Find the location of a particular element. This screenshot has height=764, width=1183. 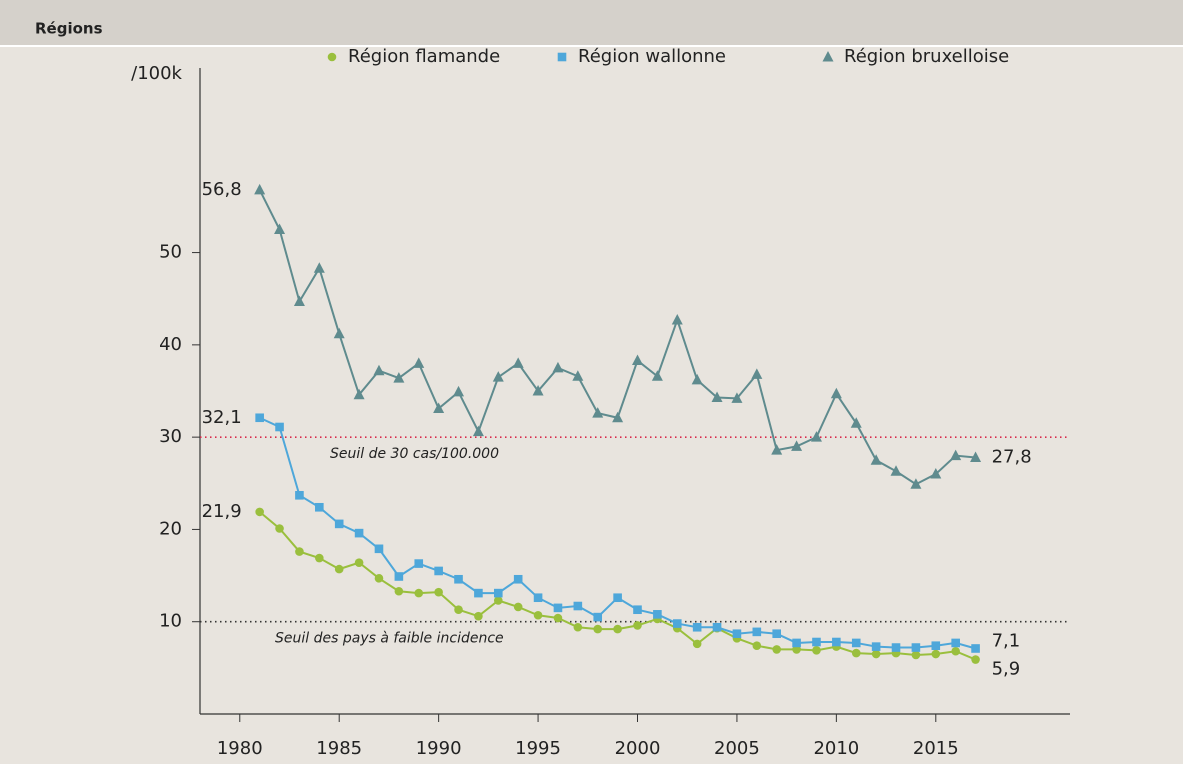

y-tick-label: 50 is located at coordinates (170, 252).